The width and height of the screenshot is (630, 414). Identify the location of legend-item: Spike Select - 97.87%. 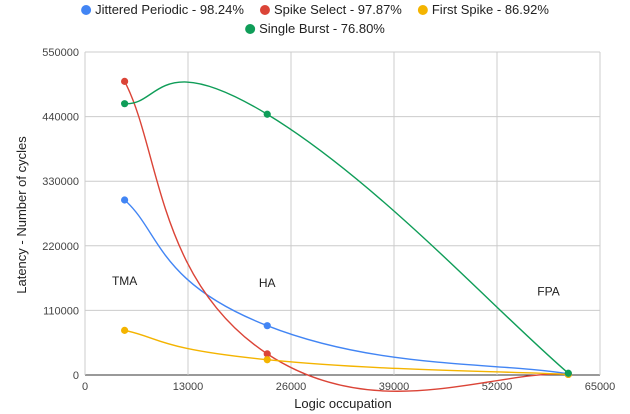
(330, 9).